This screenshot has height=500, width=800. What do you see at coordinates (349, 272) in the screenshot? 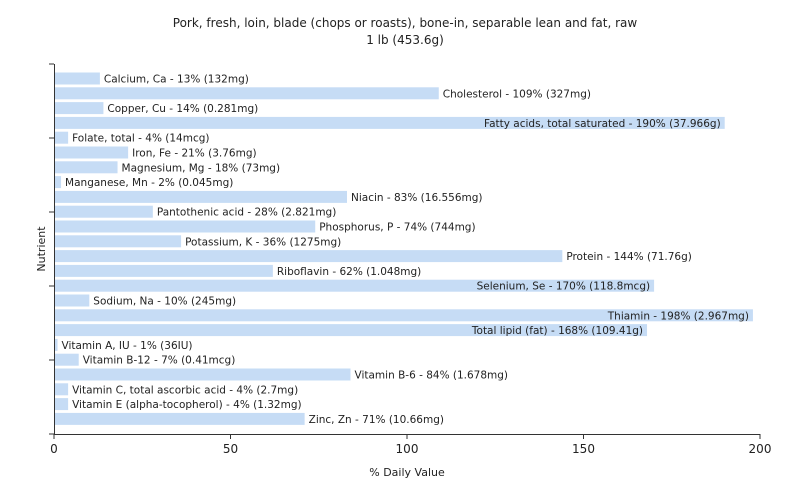
I see `bar-label: Riboflavin - 62% (1.048mg)` at bounding box center [349, 272].